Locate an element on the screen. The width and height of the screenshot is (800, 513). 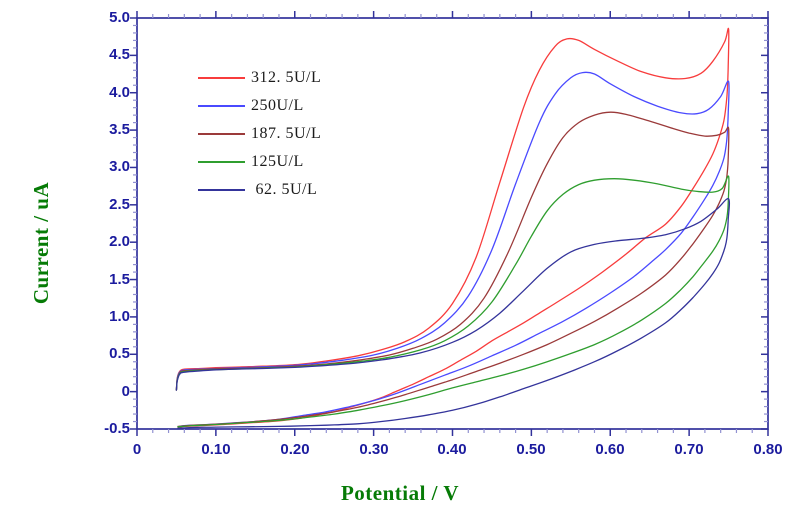
legend-entry: 62. 5U/L is located at coordinates (259, 190).